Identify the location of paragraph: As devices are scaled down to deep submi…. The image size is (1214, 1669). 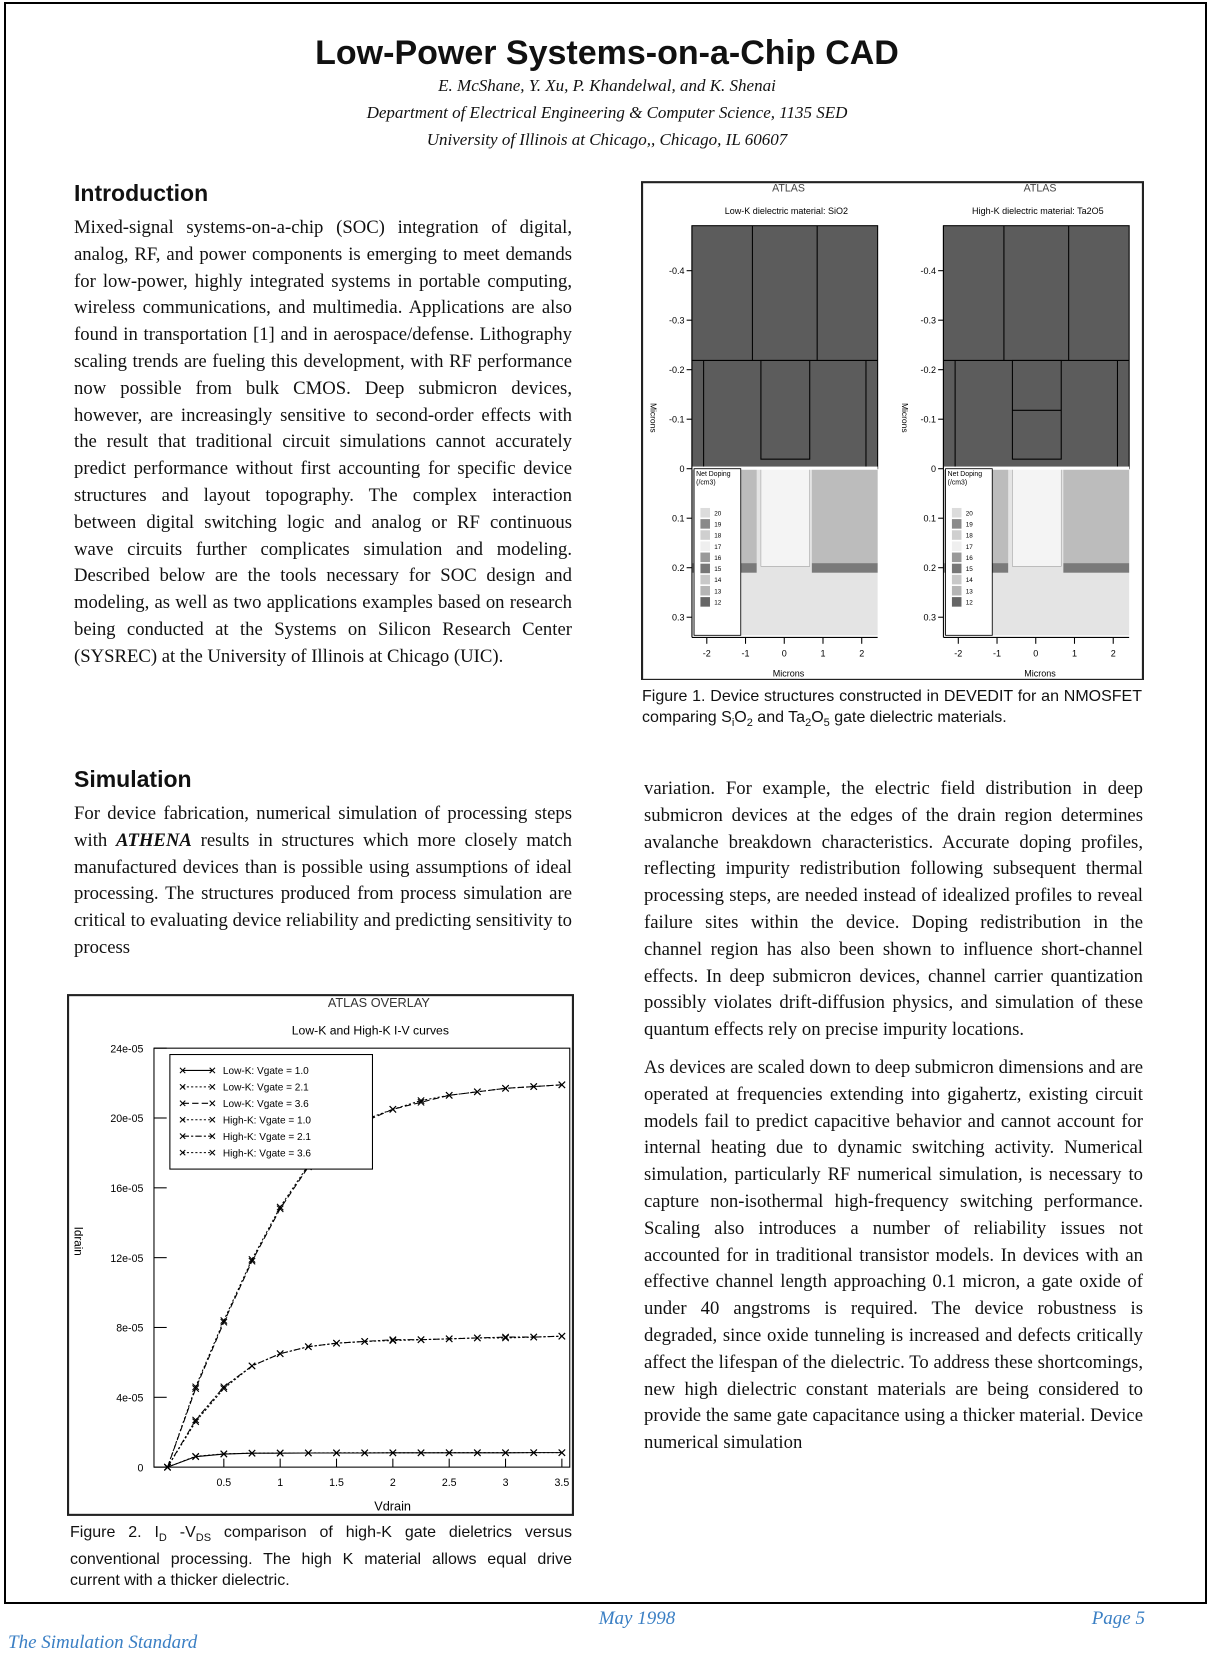
(893, 1256).